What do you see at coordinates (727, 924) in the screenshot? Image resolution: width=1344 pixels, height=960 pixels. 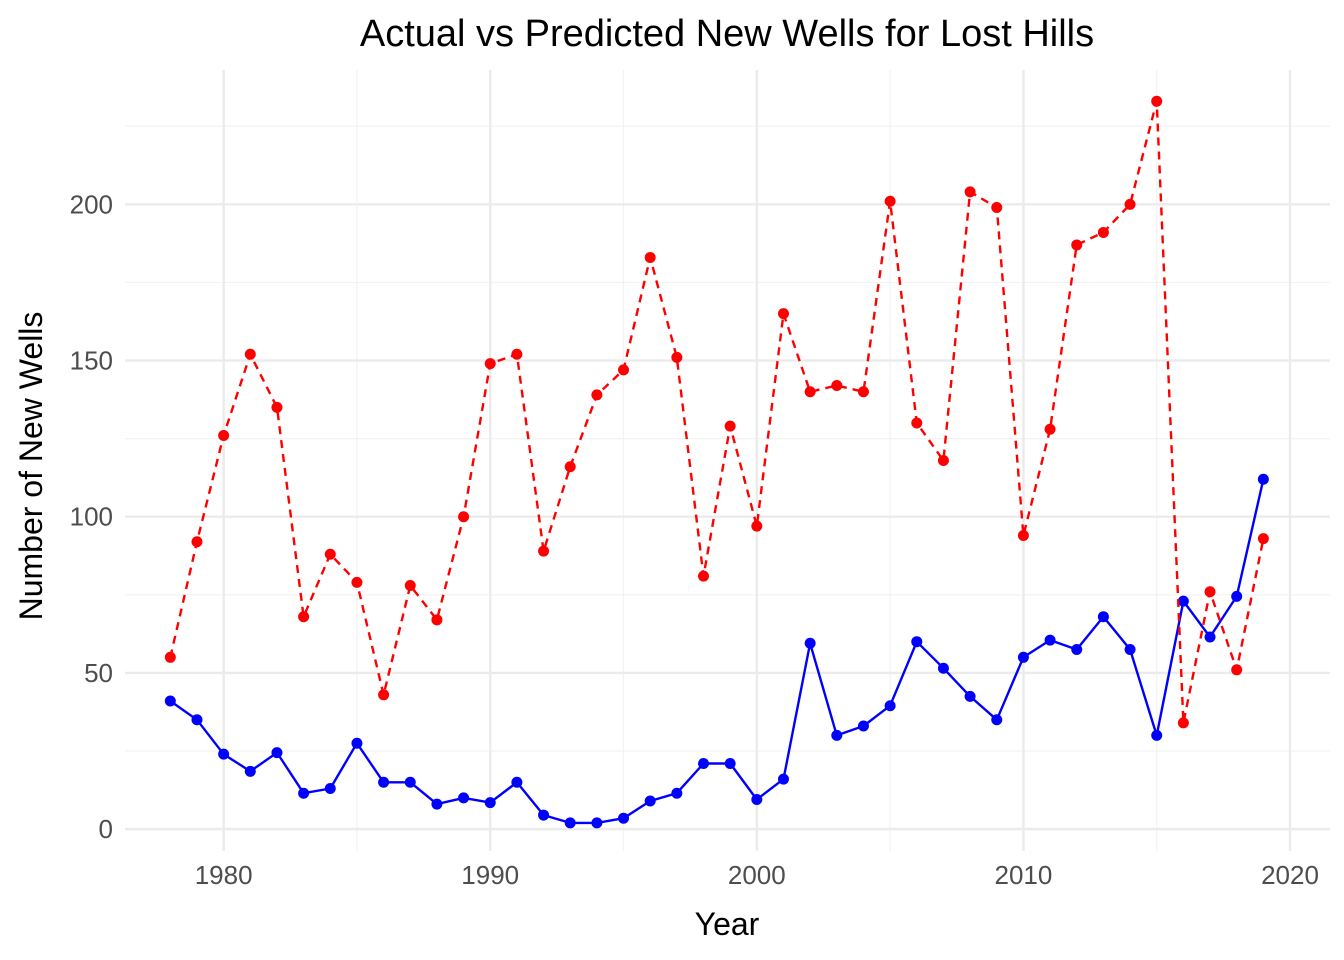 I see `x-axis-title: Year` at bounding box center [727, 924].